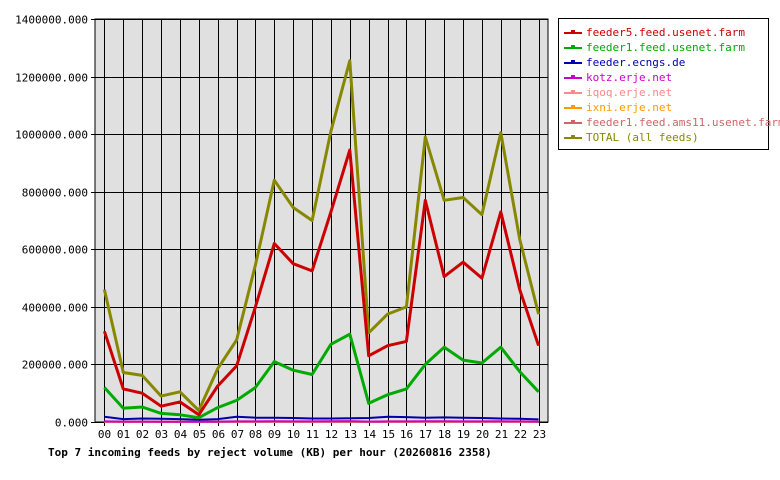 The height and width of the screenshot is (480, 780). I want to click on x-tick-label: 18, so click(444, 434).